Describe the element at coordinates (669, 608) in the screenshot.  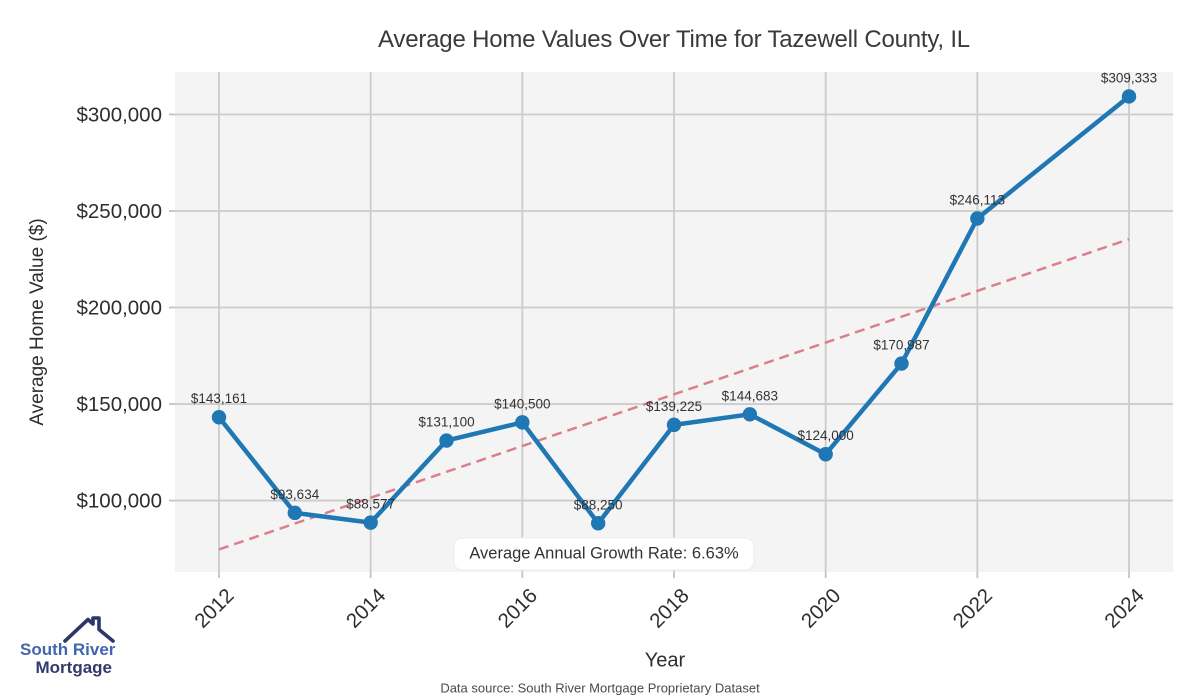
I see `x-tick-label: 2018` at that location.